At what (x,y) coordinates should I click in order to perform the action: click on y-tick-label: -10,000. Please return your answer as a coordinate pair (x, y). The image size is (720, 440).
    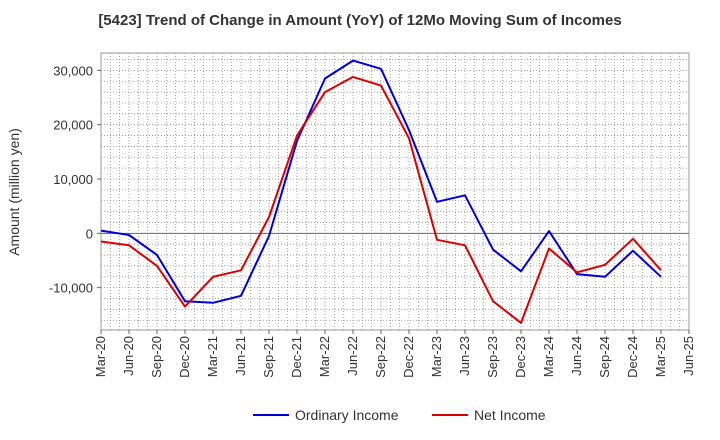
    Looking at the image, I should click on (71, 288).